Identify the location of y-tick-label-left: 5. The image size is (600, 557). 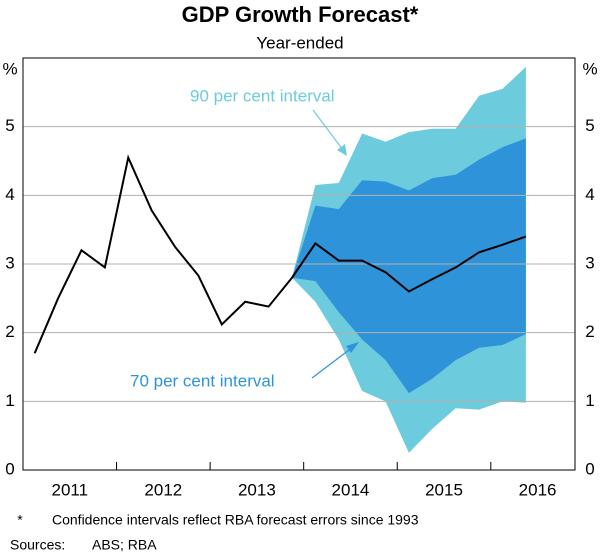
(9, 125).